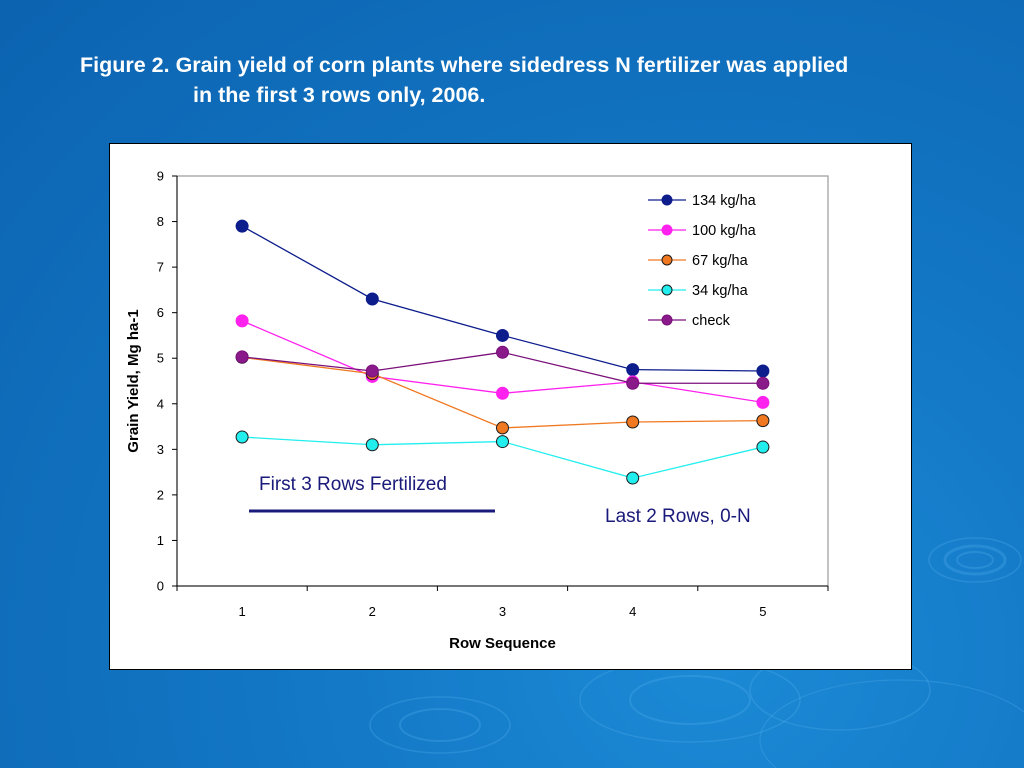 This screenshot has width=1024, height=768. I want to click on y-tick-label: 1, so click(160, 540).